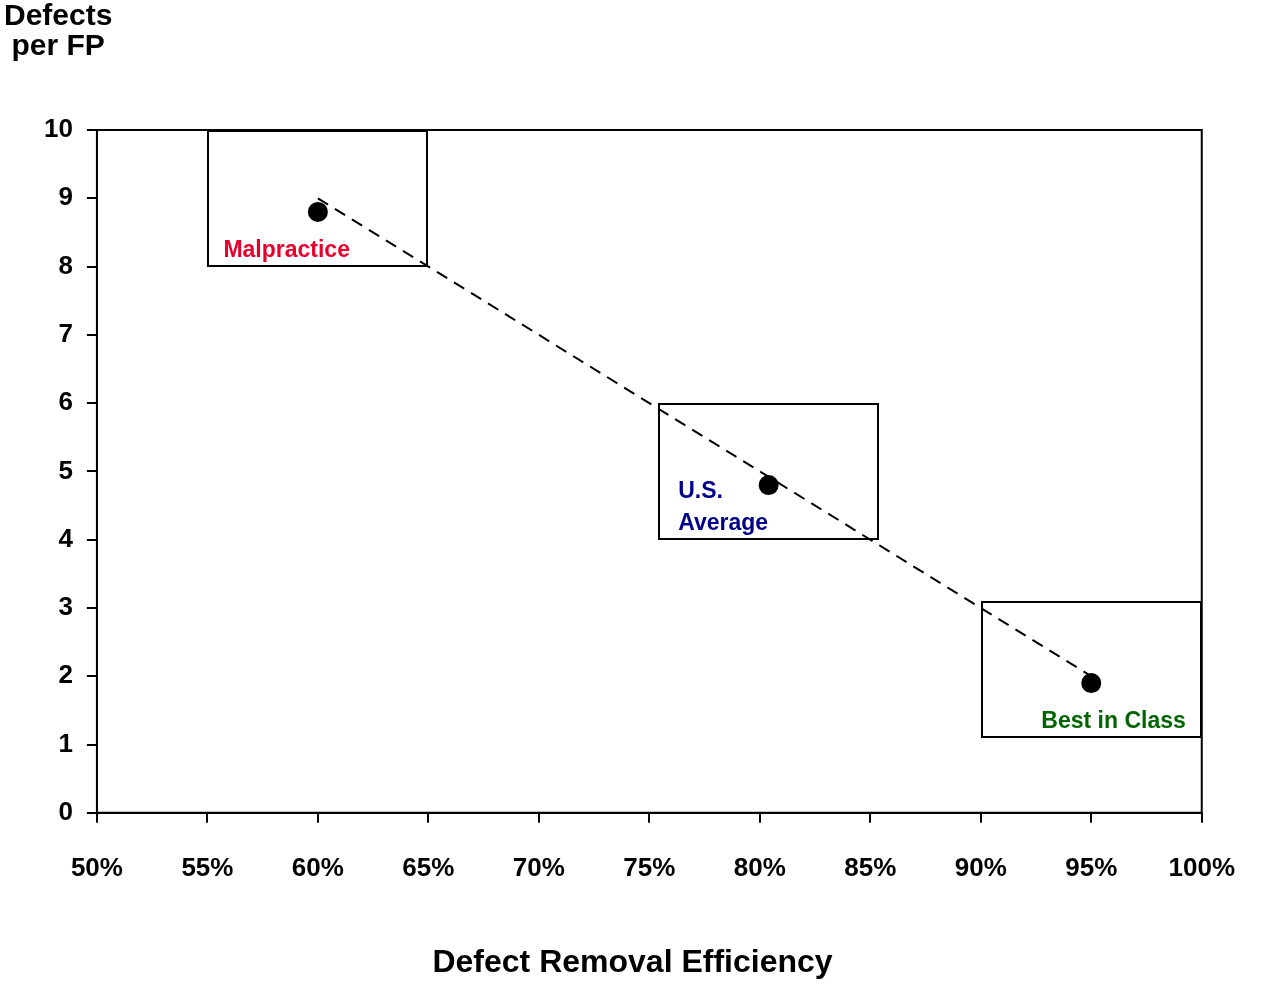 Image resolution: width=1265 pixels, height=1004 pixels. What do you see at coordinates (538, 866) in the screenshot?
I see `x-tick-label: 70%` at bounding box center [538, 866].